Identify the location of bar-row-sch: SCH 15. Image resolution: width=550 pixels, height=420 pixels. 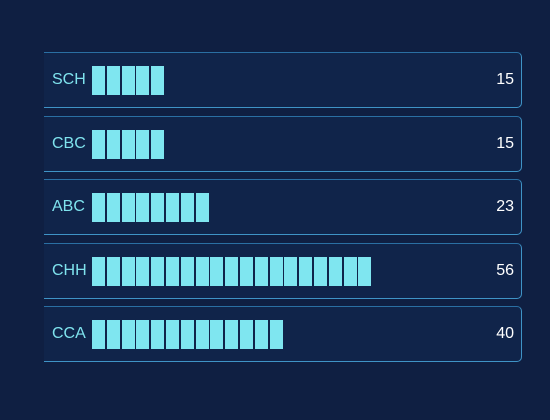
(283, 80).